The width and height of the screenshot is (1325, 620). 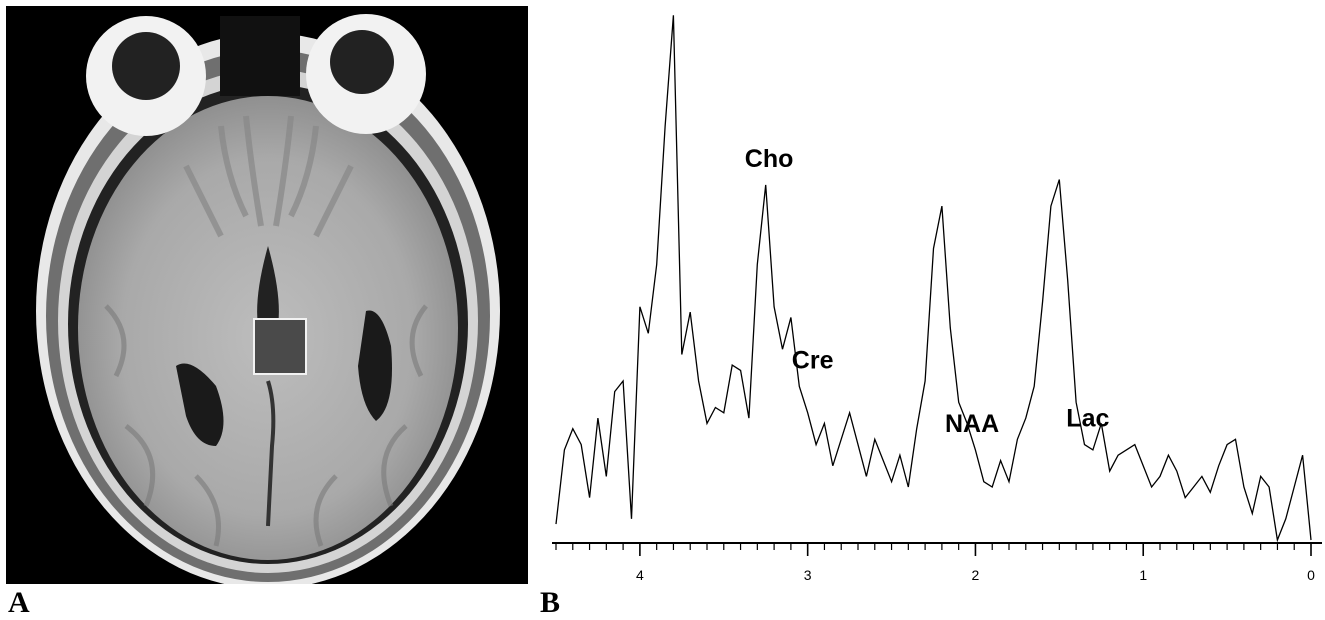 What do you see at coordinates (972, 424) in the screenshot?
I see `peak-label-naa: NAA` at bounding box center [972, 424].